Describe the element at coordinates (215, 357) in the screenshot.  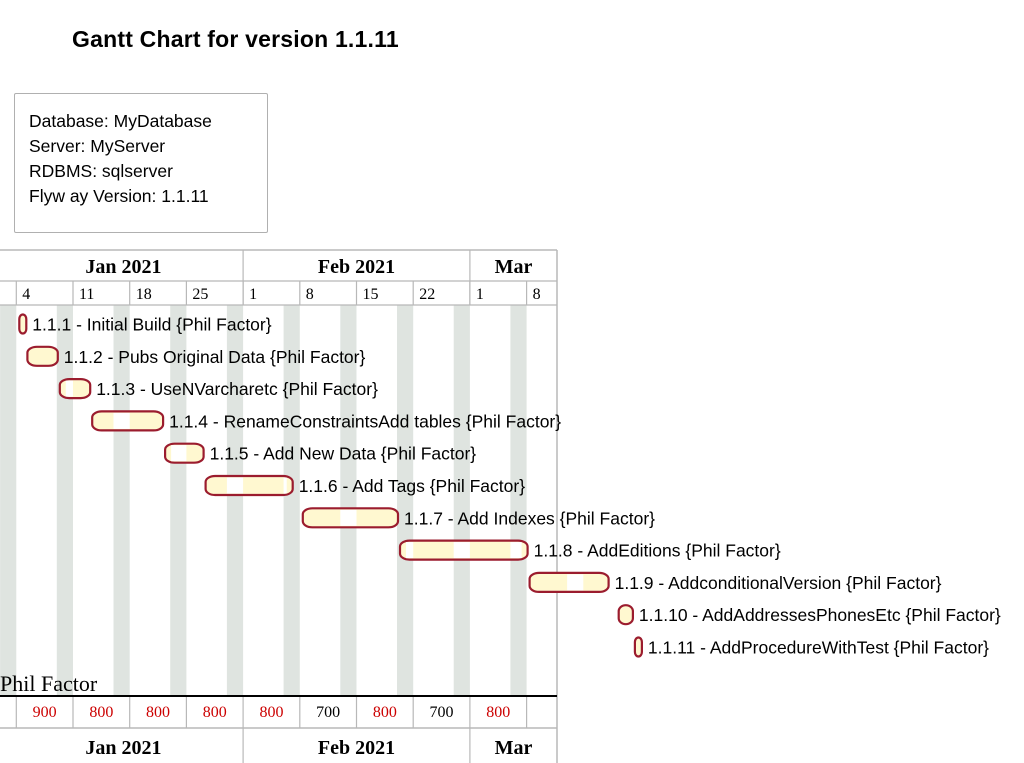
I see `task-label: 1.1.2 - Pubs Original Data {Phil Factor}` at that location.